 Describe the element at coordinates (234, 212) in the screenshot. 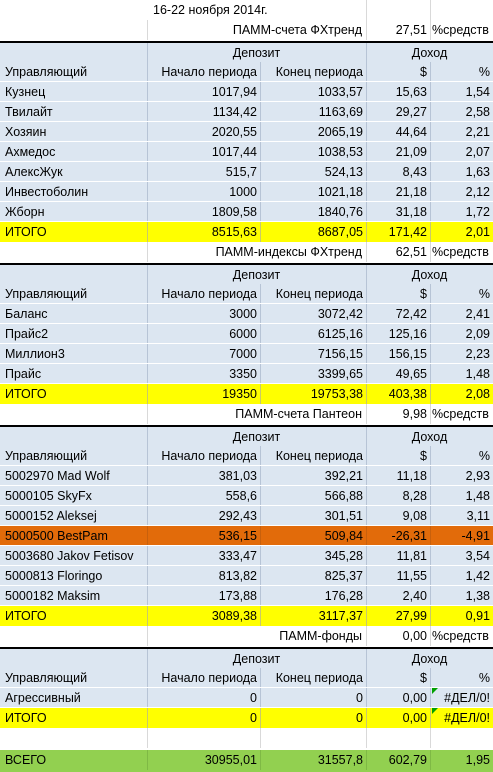

I see `start-period-cell: 1809,58` at that location.